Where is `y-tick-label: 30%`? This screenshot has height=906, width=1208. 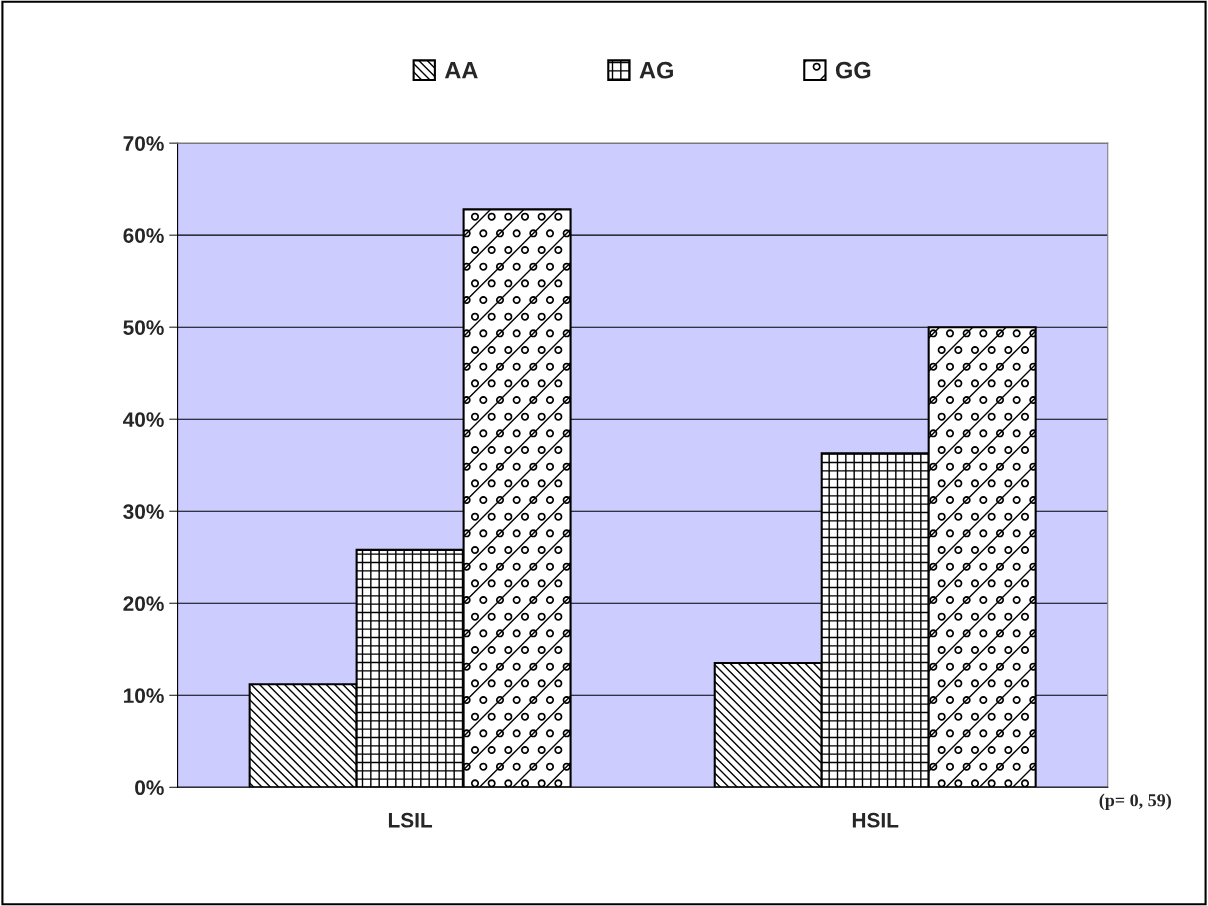 y-tick-label: 30% is located at coordinates (143, 512).